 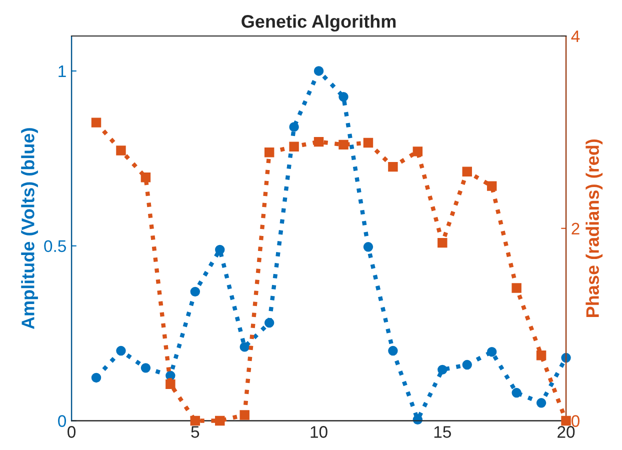 I want to click on y2-tick-label: 4, so click(x=575, y=36).